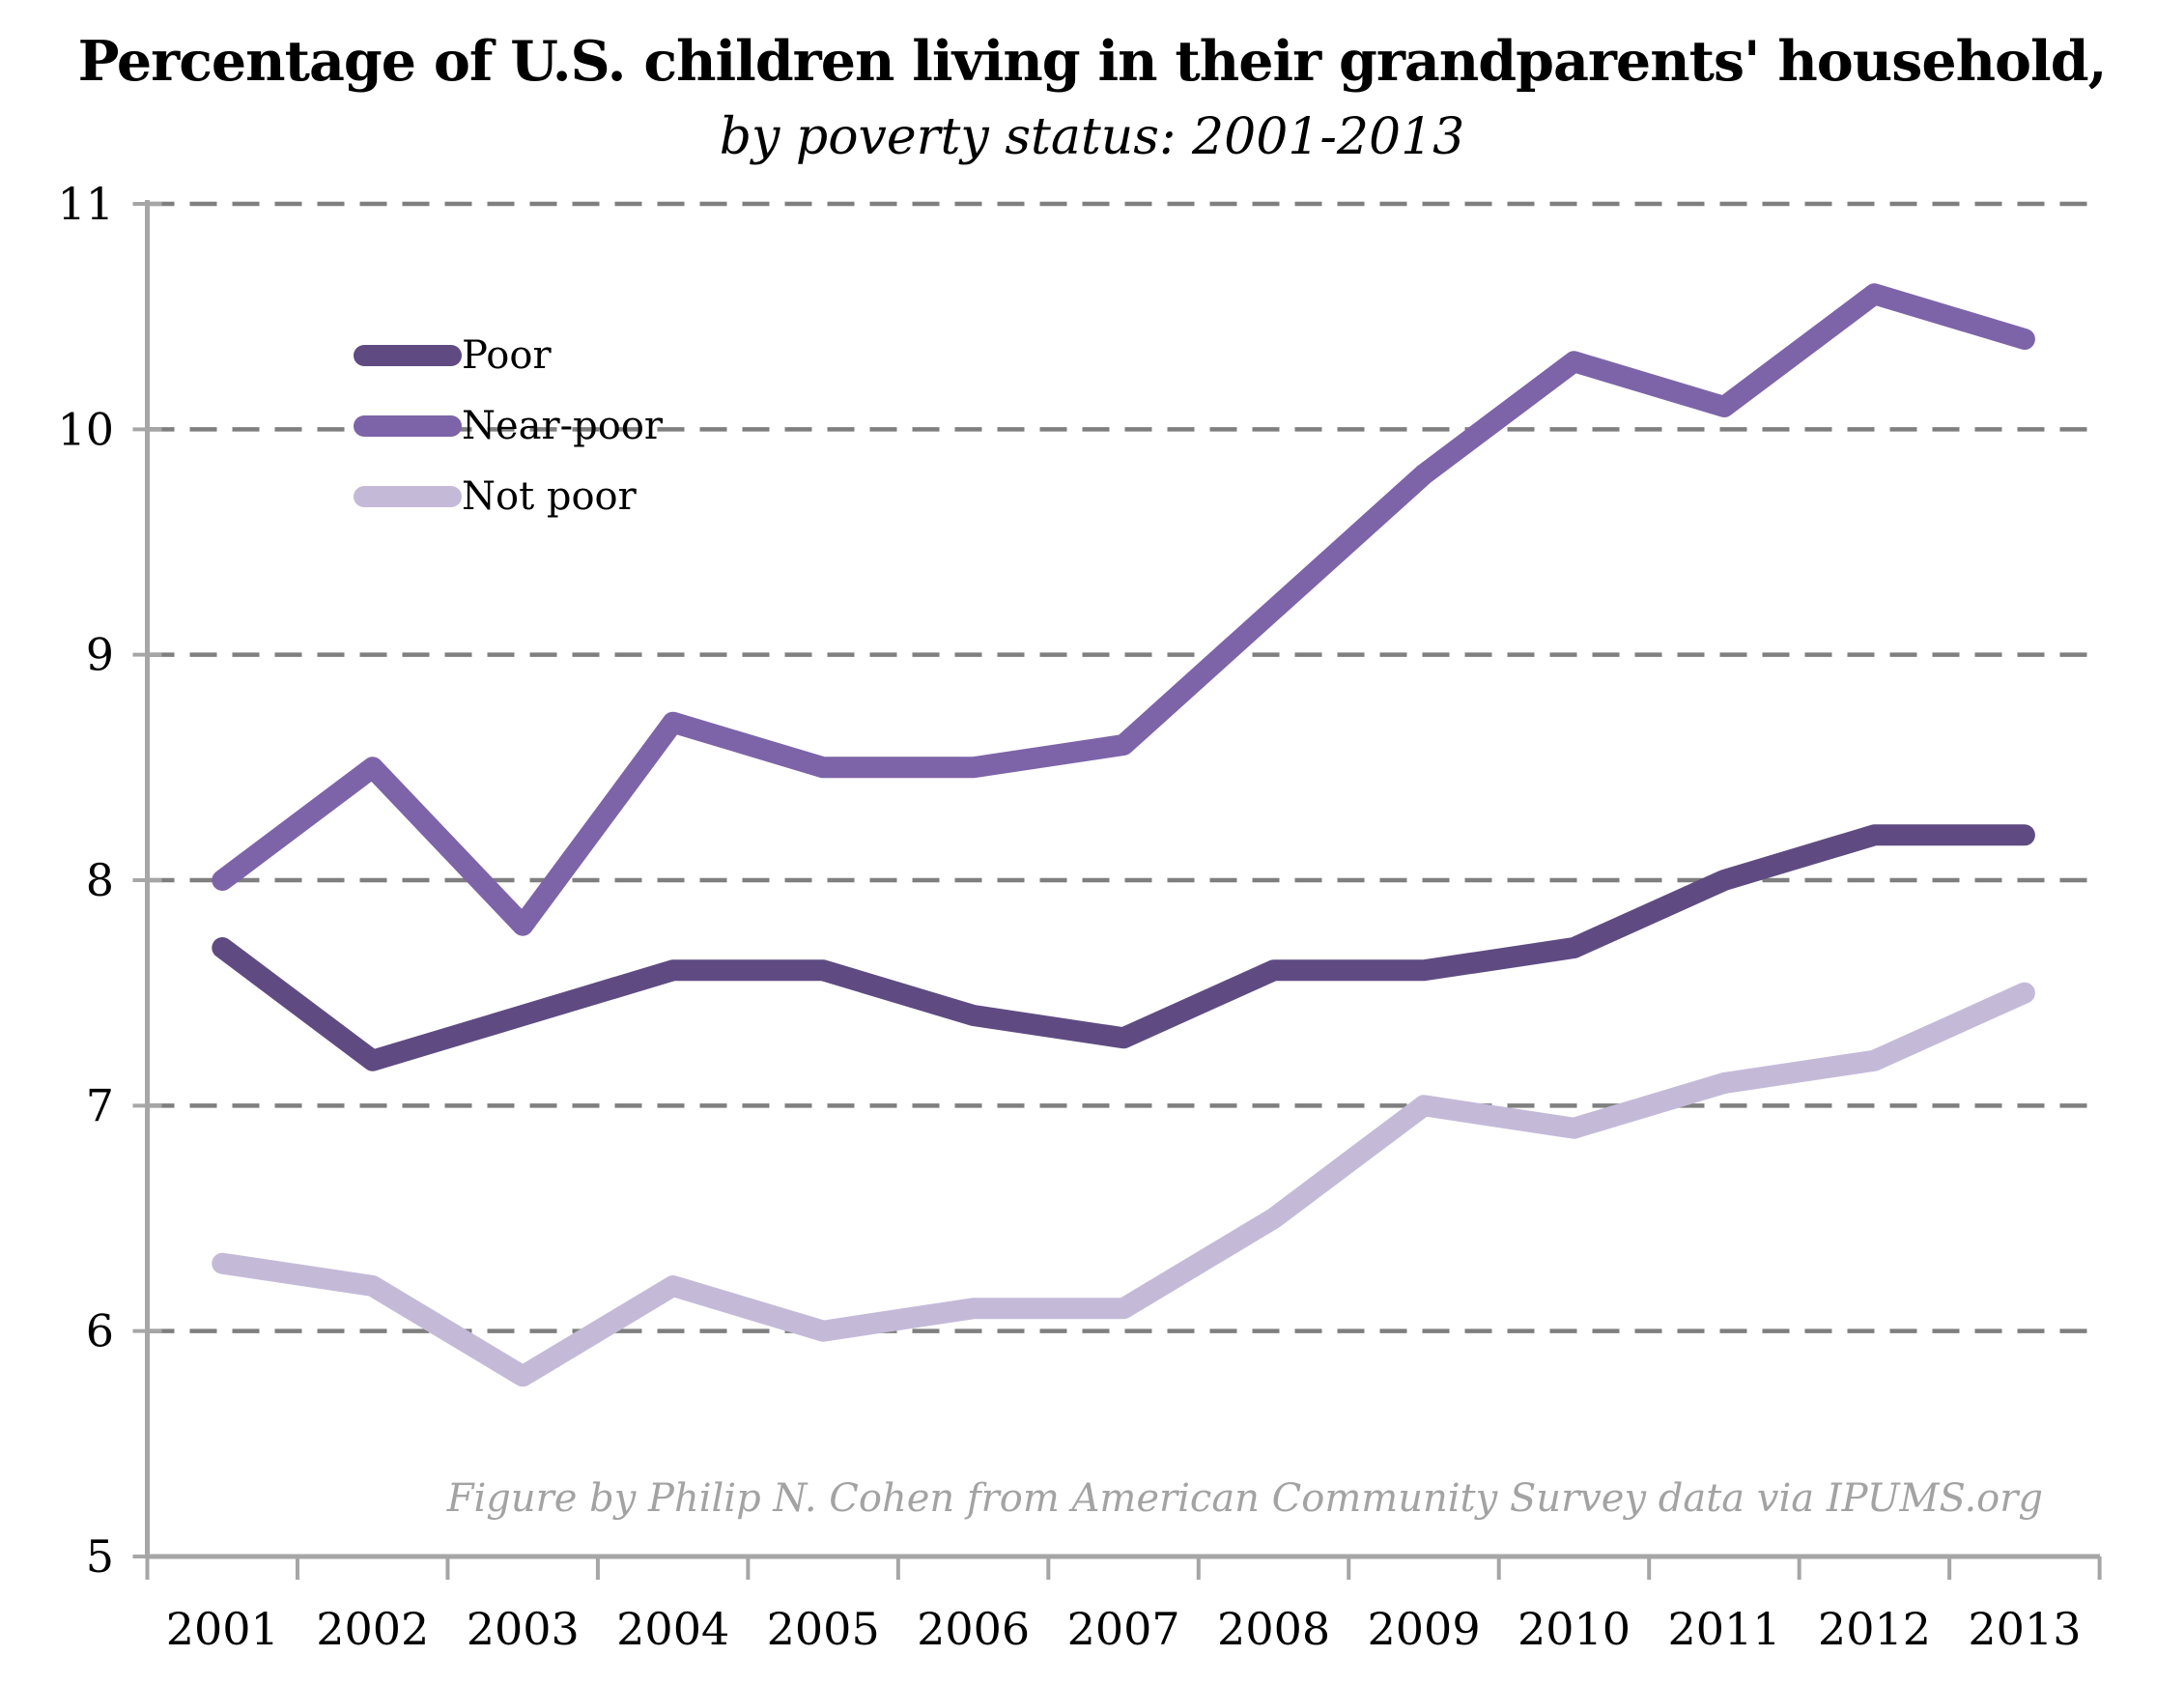  I want to click on x-tick-label-2001: 2001, so click(223, 1629).